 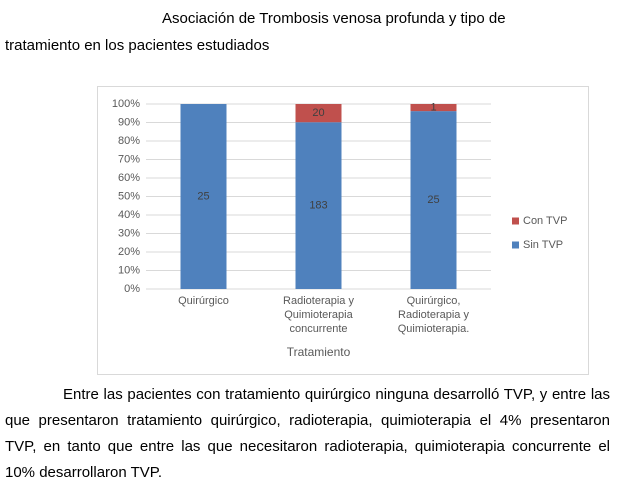 I want to click on x-tick-label: Quirúrgico, so click(x=203, y=301).